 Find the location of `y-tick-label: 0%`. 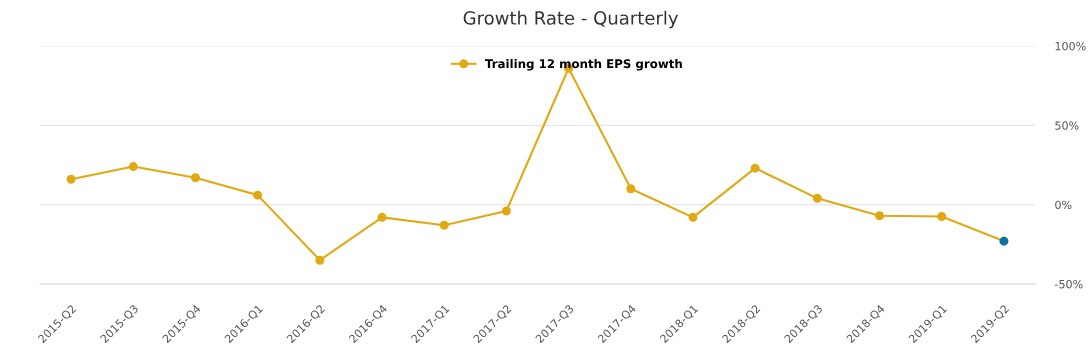

y-tick-label: 0% is located at coordinates (1063, 205).